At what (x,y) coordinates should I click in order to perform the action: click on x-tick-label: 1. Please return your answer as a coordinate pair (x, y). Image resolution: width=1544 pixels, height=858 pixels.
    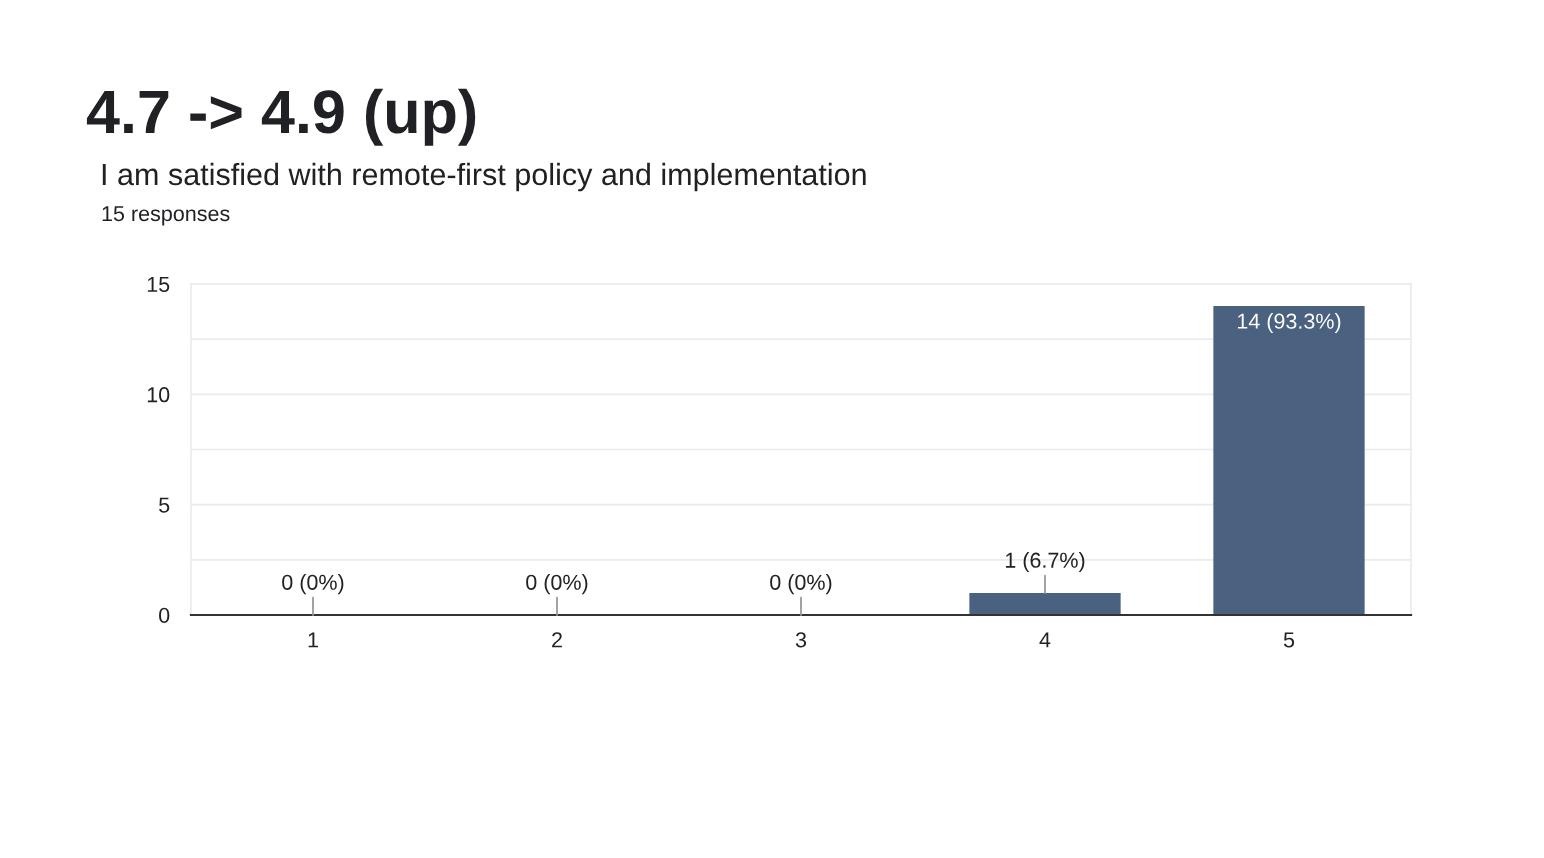
    Looking at the image, I should click on (313, 640).